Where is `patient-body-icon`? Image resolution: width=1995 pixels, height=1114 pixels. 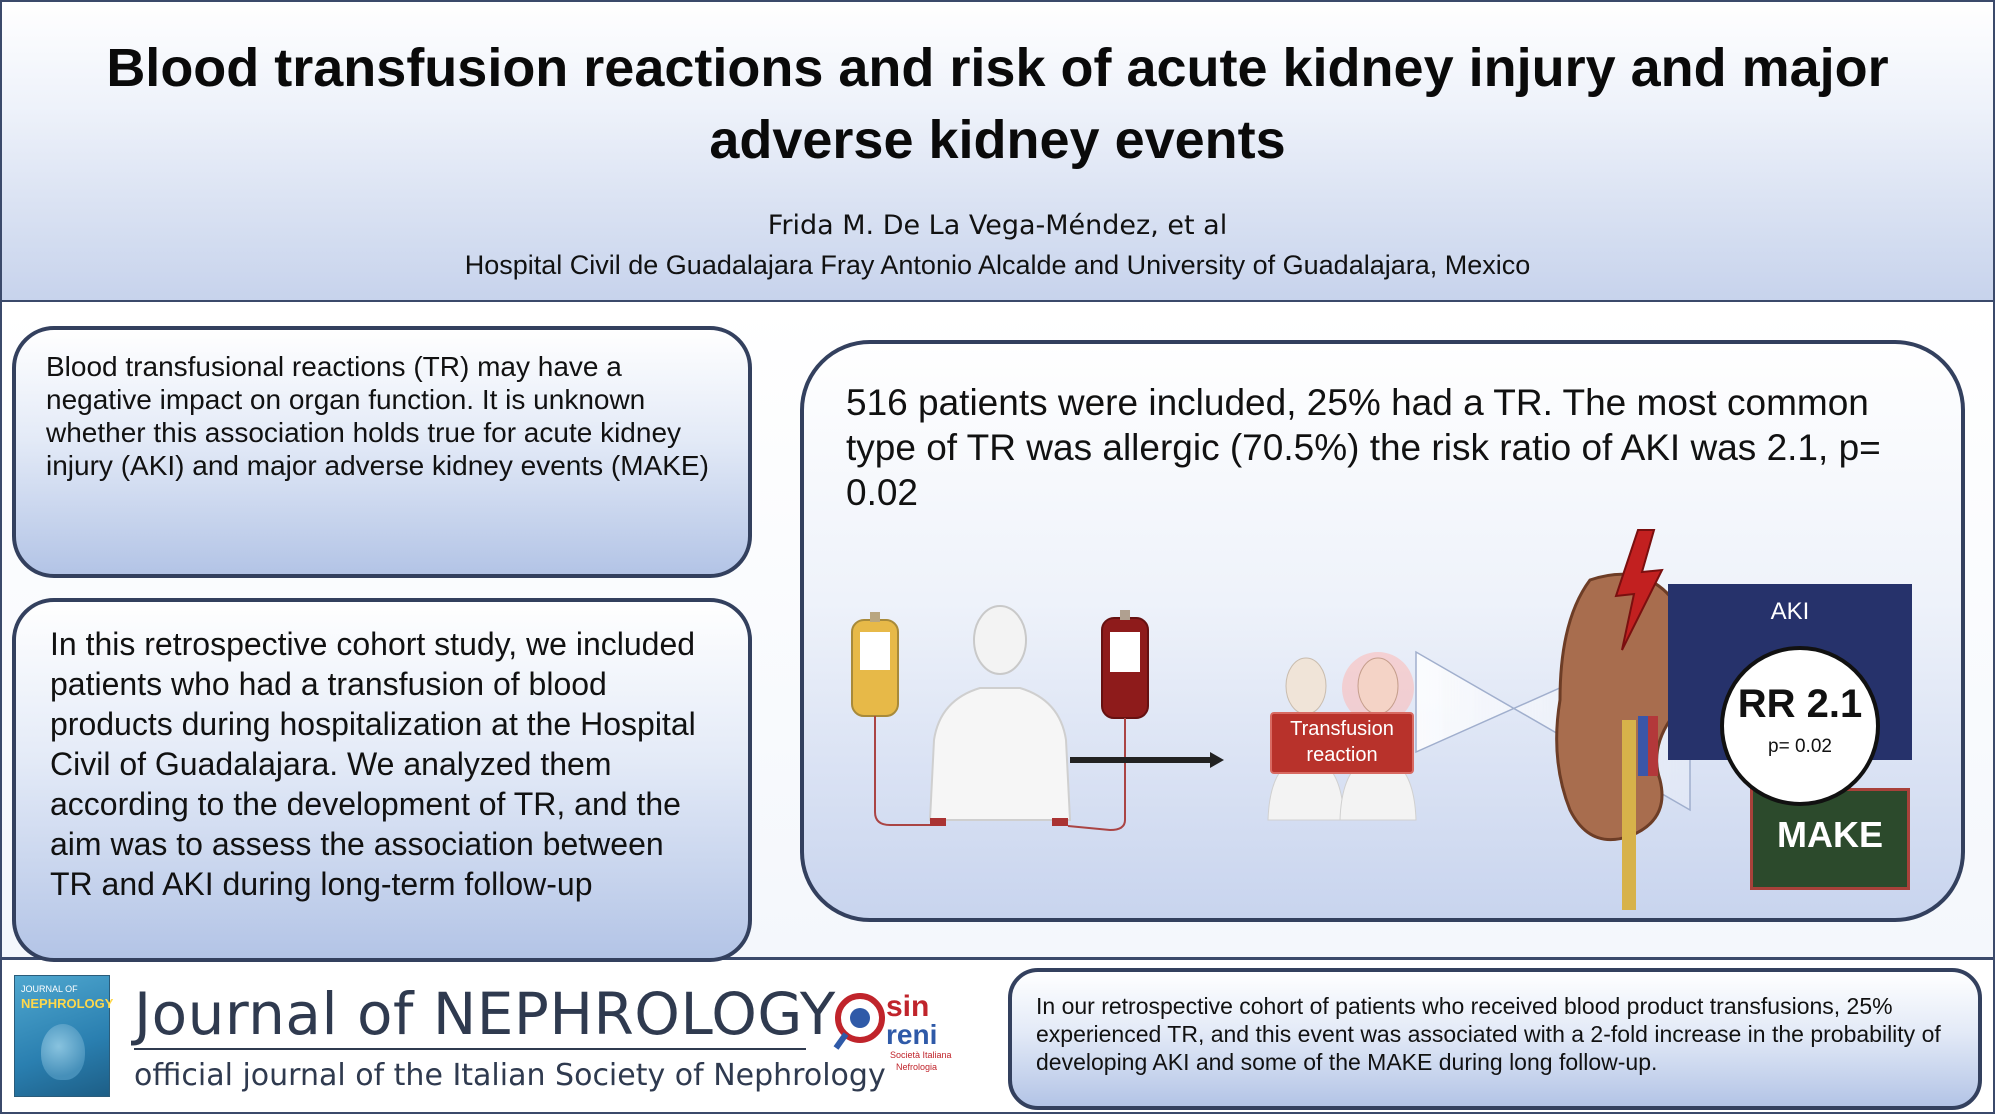 patient-body-icon is located at coordinates (1000, 715).